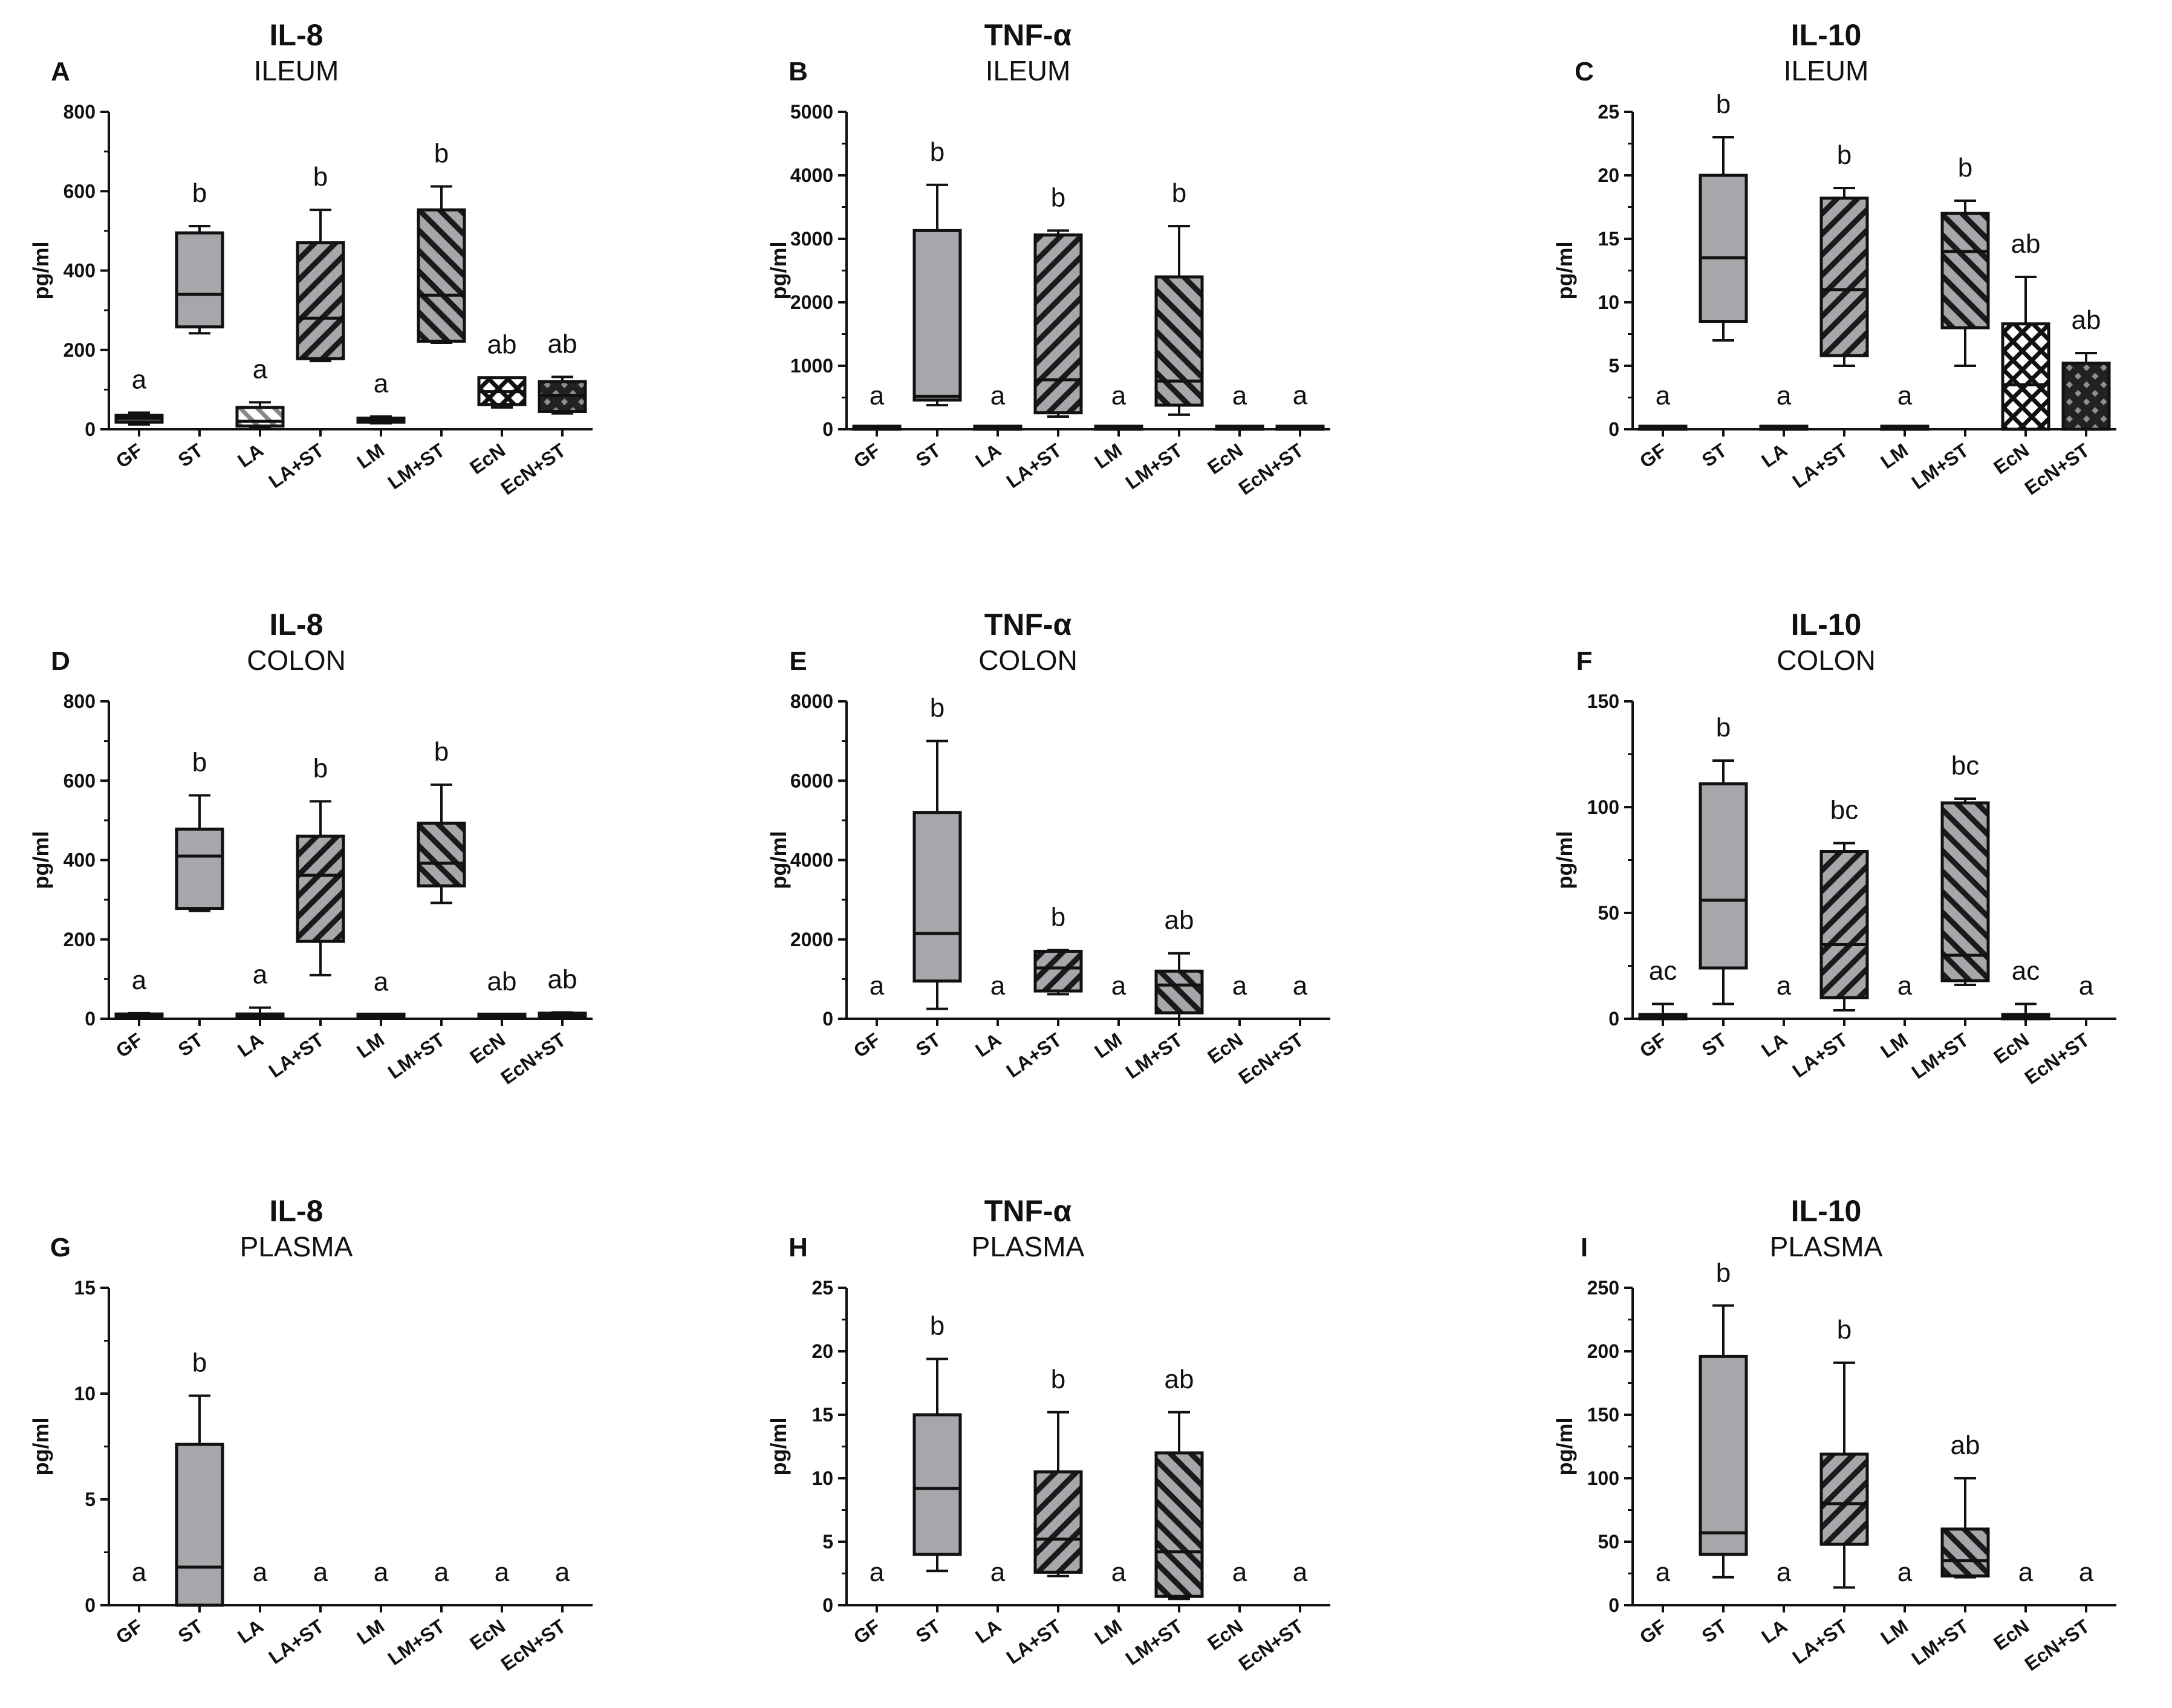 The width and height of the screenshot is (2172, 1708). Describe the element at coordinates (1028, 624) in the screenshot. I see `chart-title: TNF-α` at that location.